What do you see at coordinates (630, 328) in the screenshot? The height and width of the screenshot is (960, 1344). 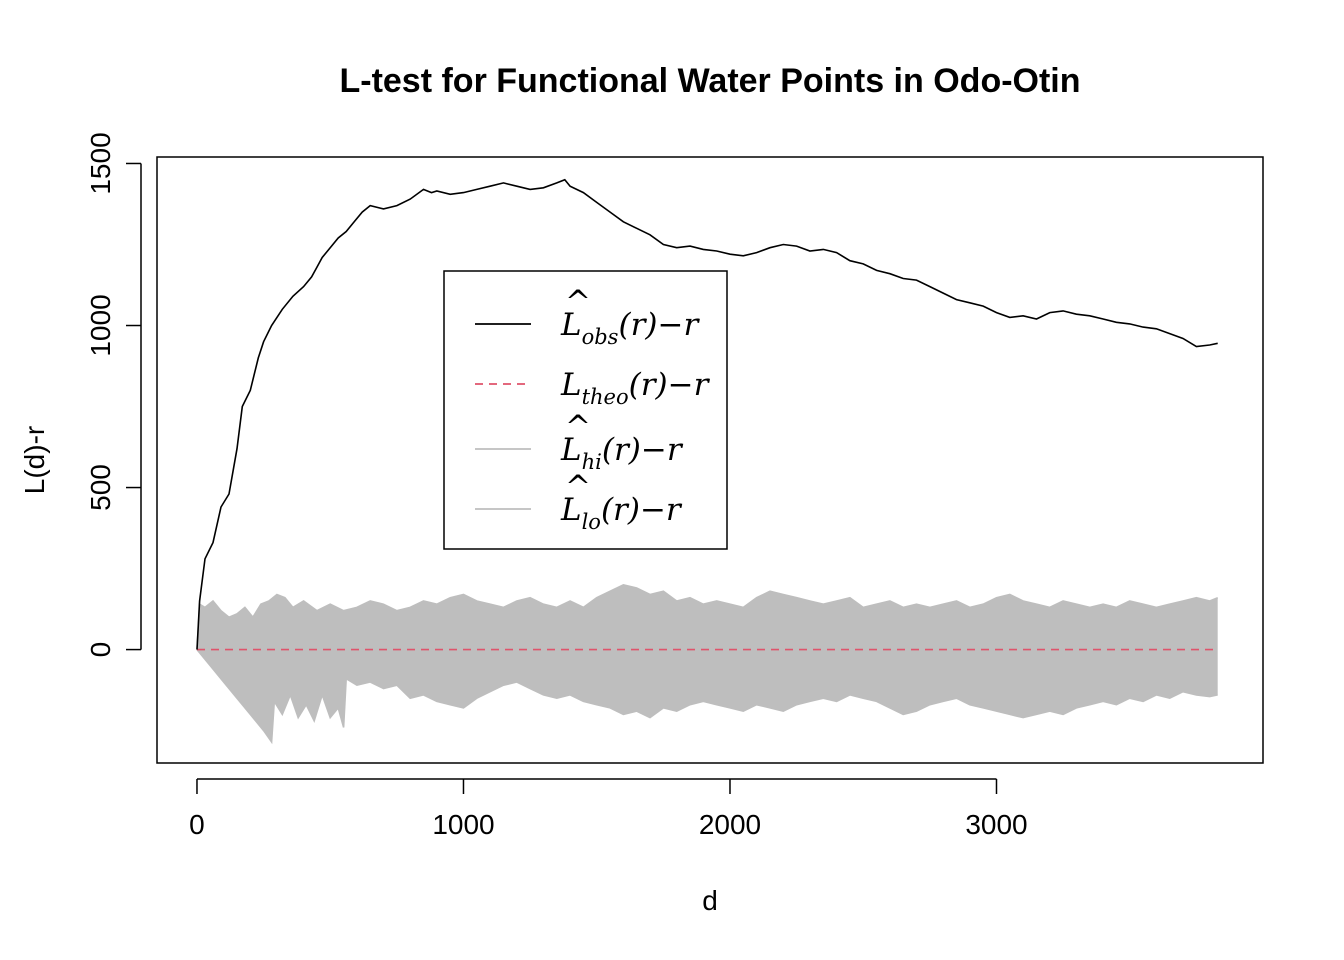 I see `legend-label-obs: Lobs(r)−r` at bounding box center [630, 328].